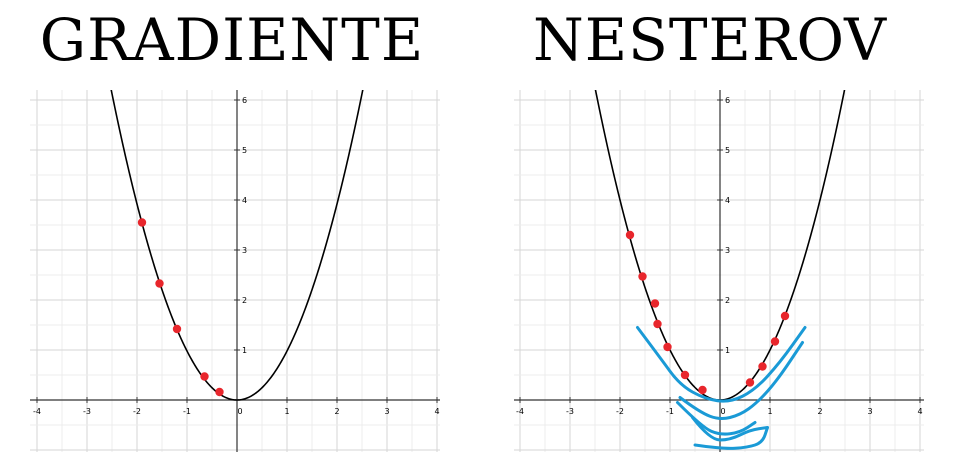  What do you see at coordinates (232, 40) in the screenshot?
I see `chart-title: GRADIENTE` at bounding box center [232, 40].